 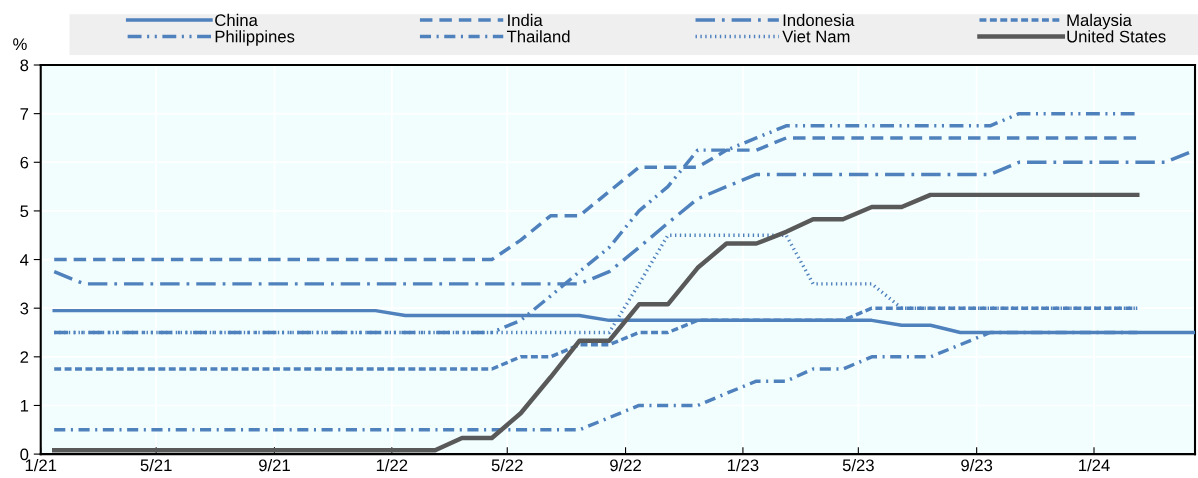 I want to click on y-tick-label: 4, so click(x=24, y=260).